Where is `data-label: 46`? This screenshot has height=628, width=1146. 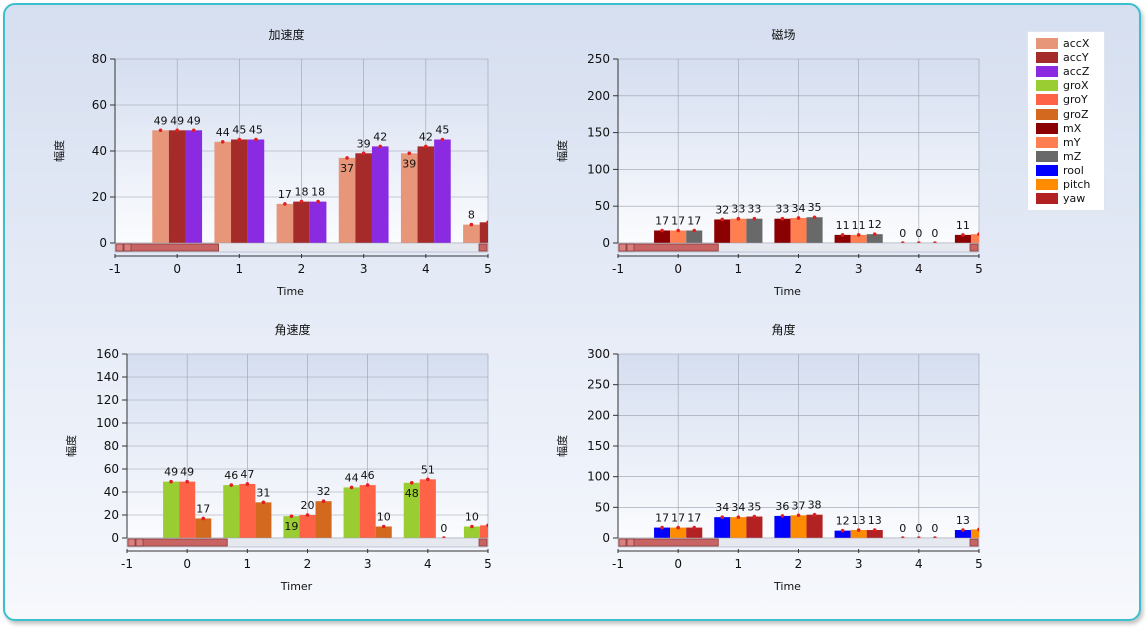 data-label: 46 is located at coordinates (368, 475).